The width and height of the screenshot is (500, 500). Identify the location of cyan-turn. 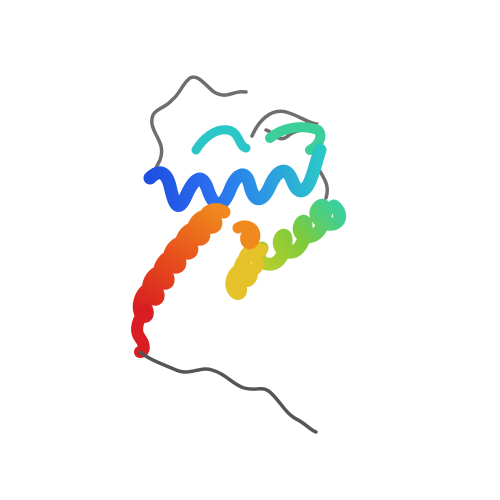
(221, 140).